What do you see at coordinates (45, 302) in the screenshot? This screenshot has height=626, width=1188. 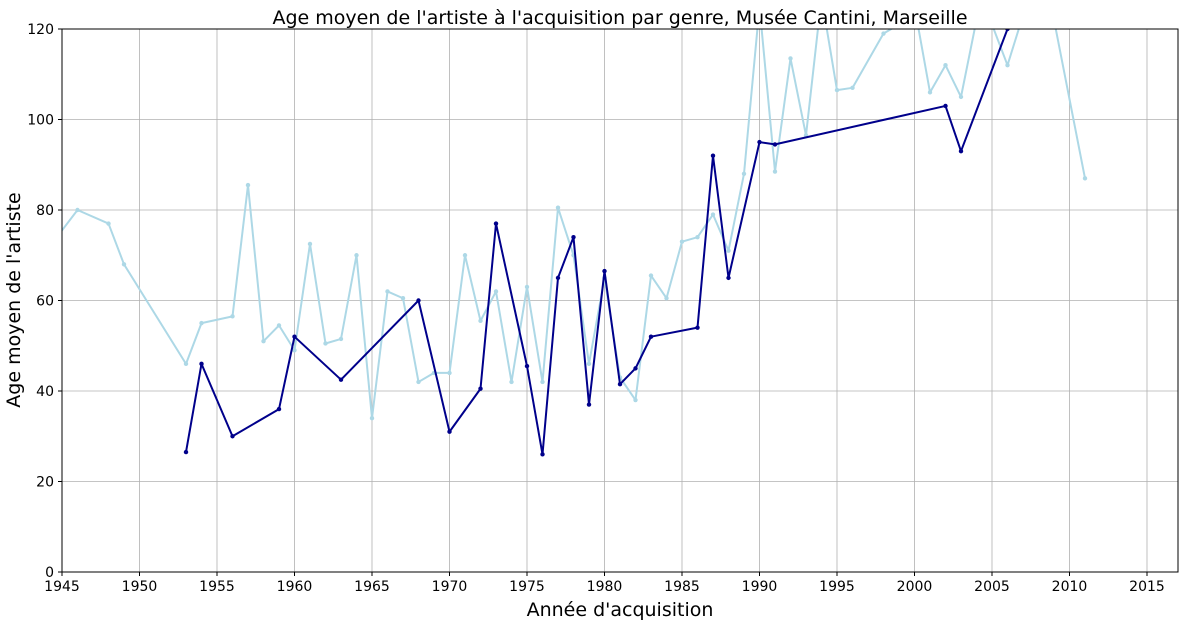 I see `y-tick-label: 60` at bounding box center [45, 302].